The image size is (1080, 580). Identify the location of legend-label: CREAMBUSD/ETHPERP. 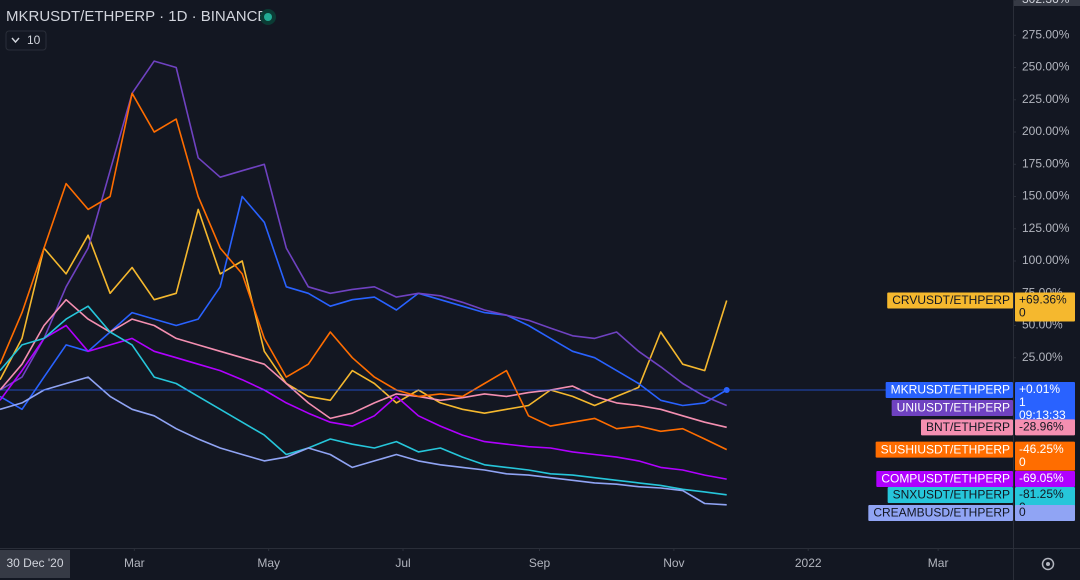
(941, 513).